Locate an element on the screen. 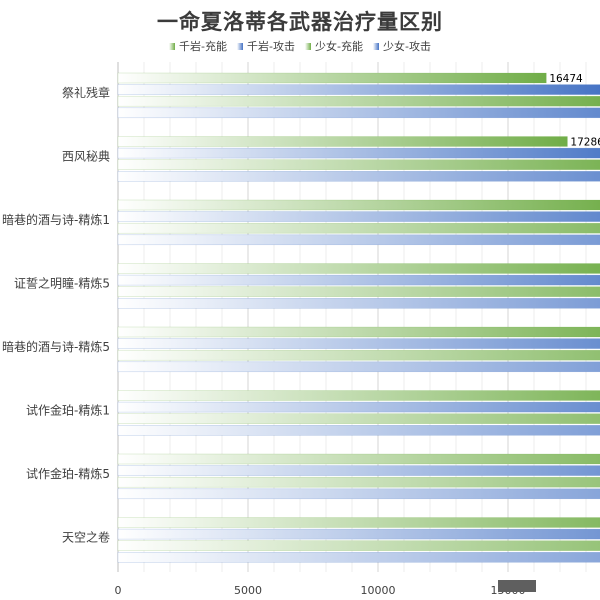 This screenshot has height=600, width=600. legend-label: 少女-充能 is located at coordinates (339, 46).